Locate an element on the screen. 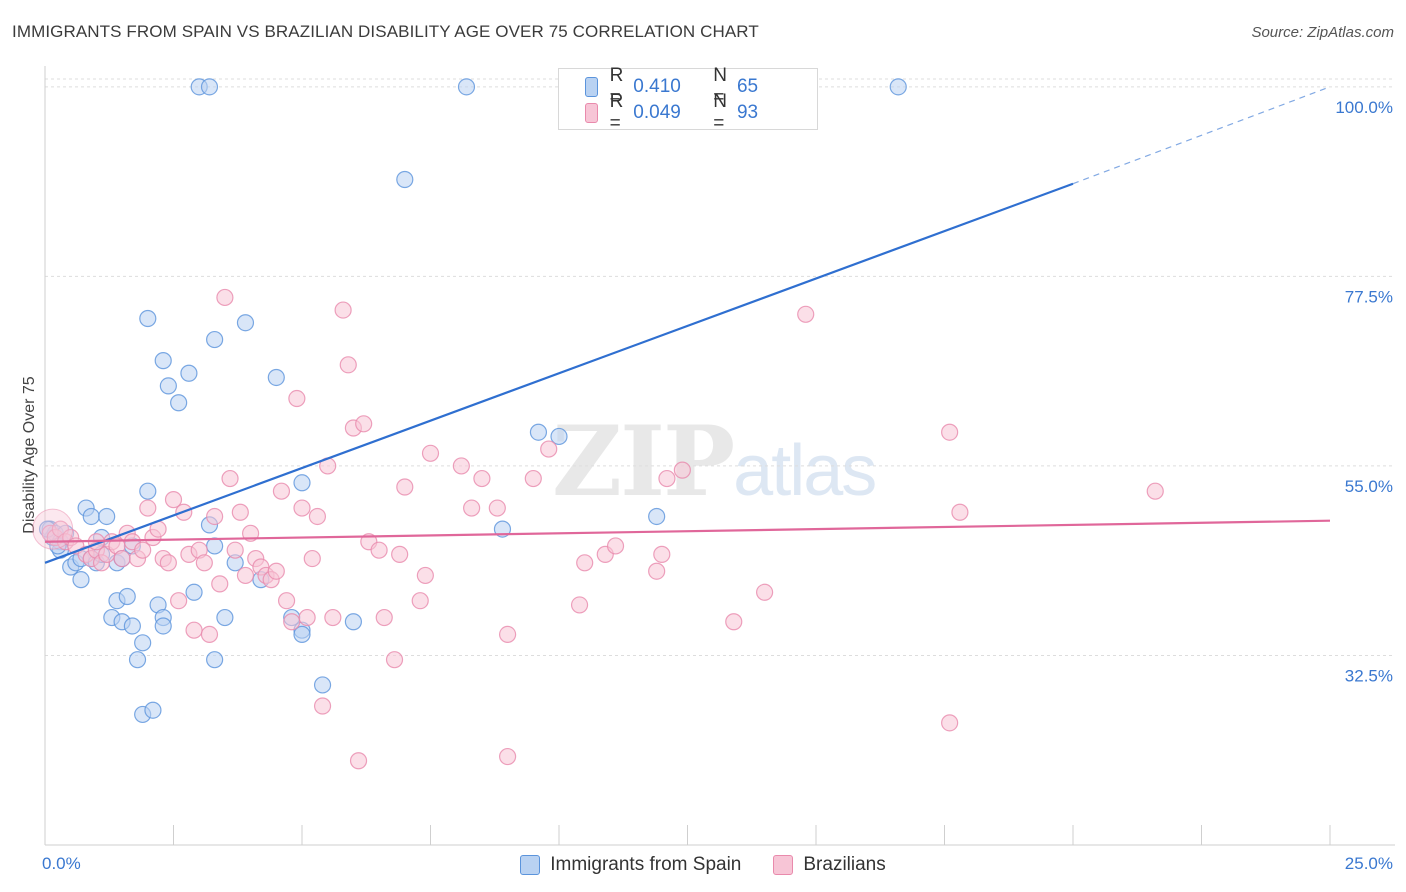 The width and height of the screenshot is (1406, 892). watermark: ZIPatlas is located at coordinates (714, 461).